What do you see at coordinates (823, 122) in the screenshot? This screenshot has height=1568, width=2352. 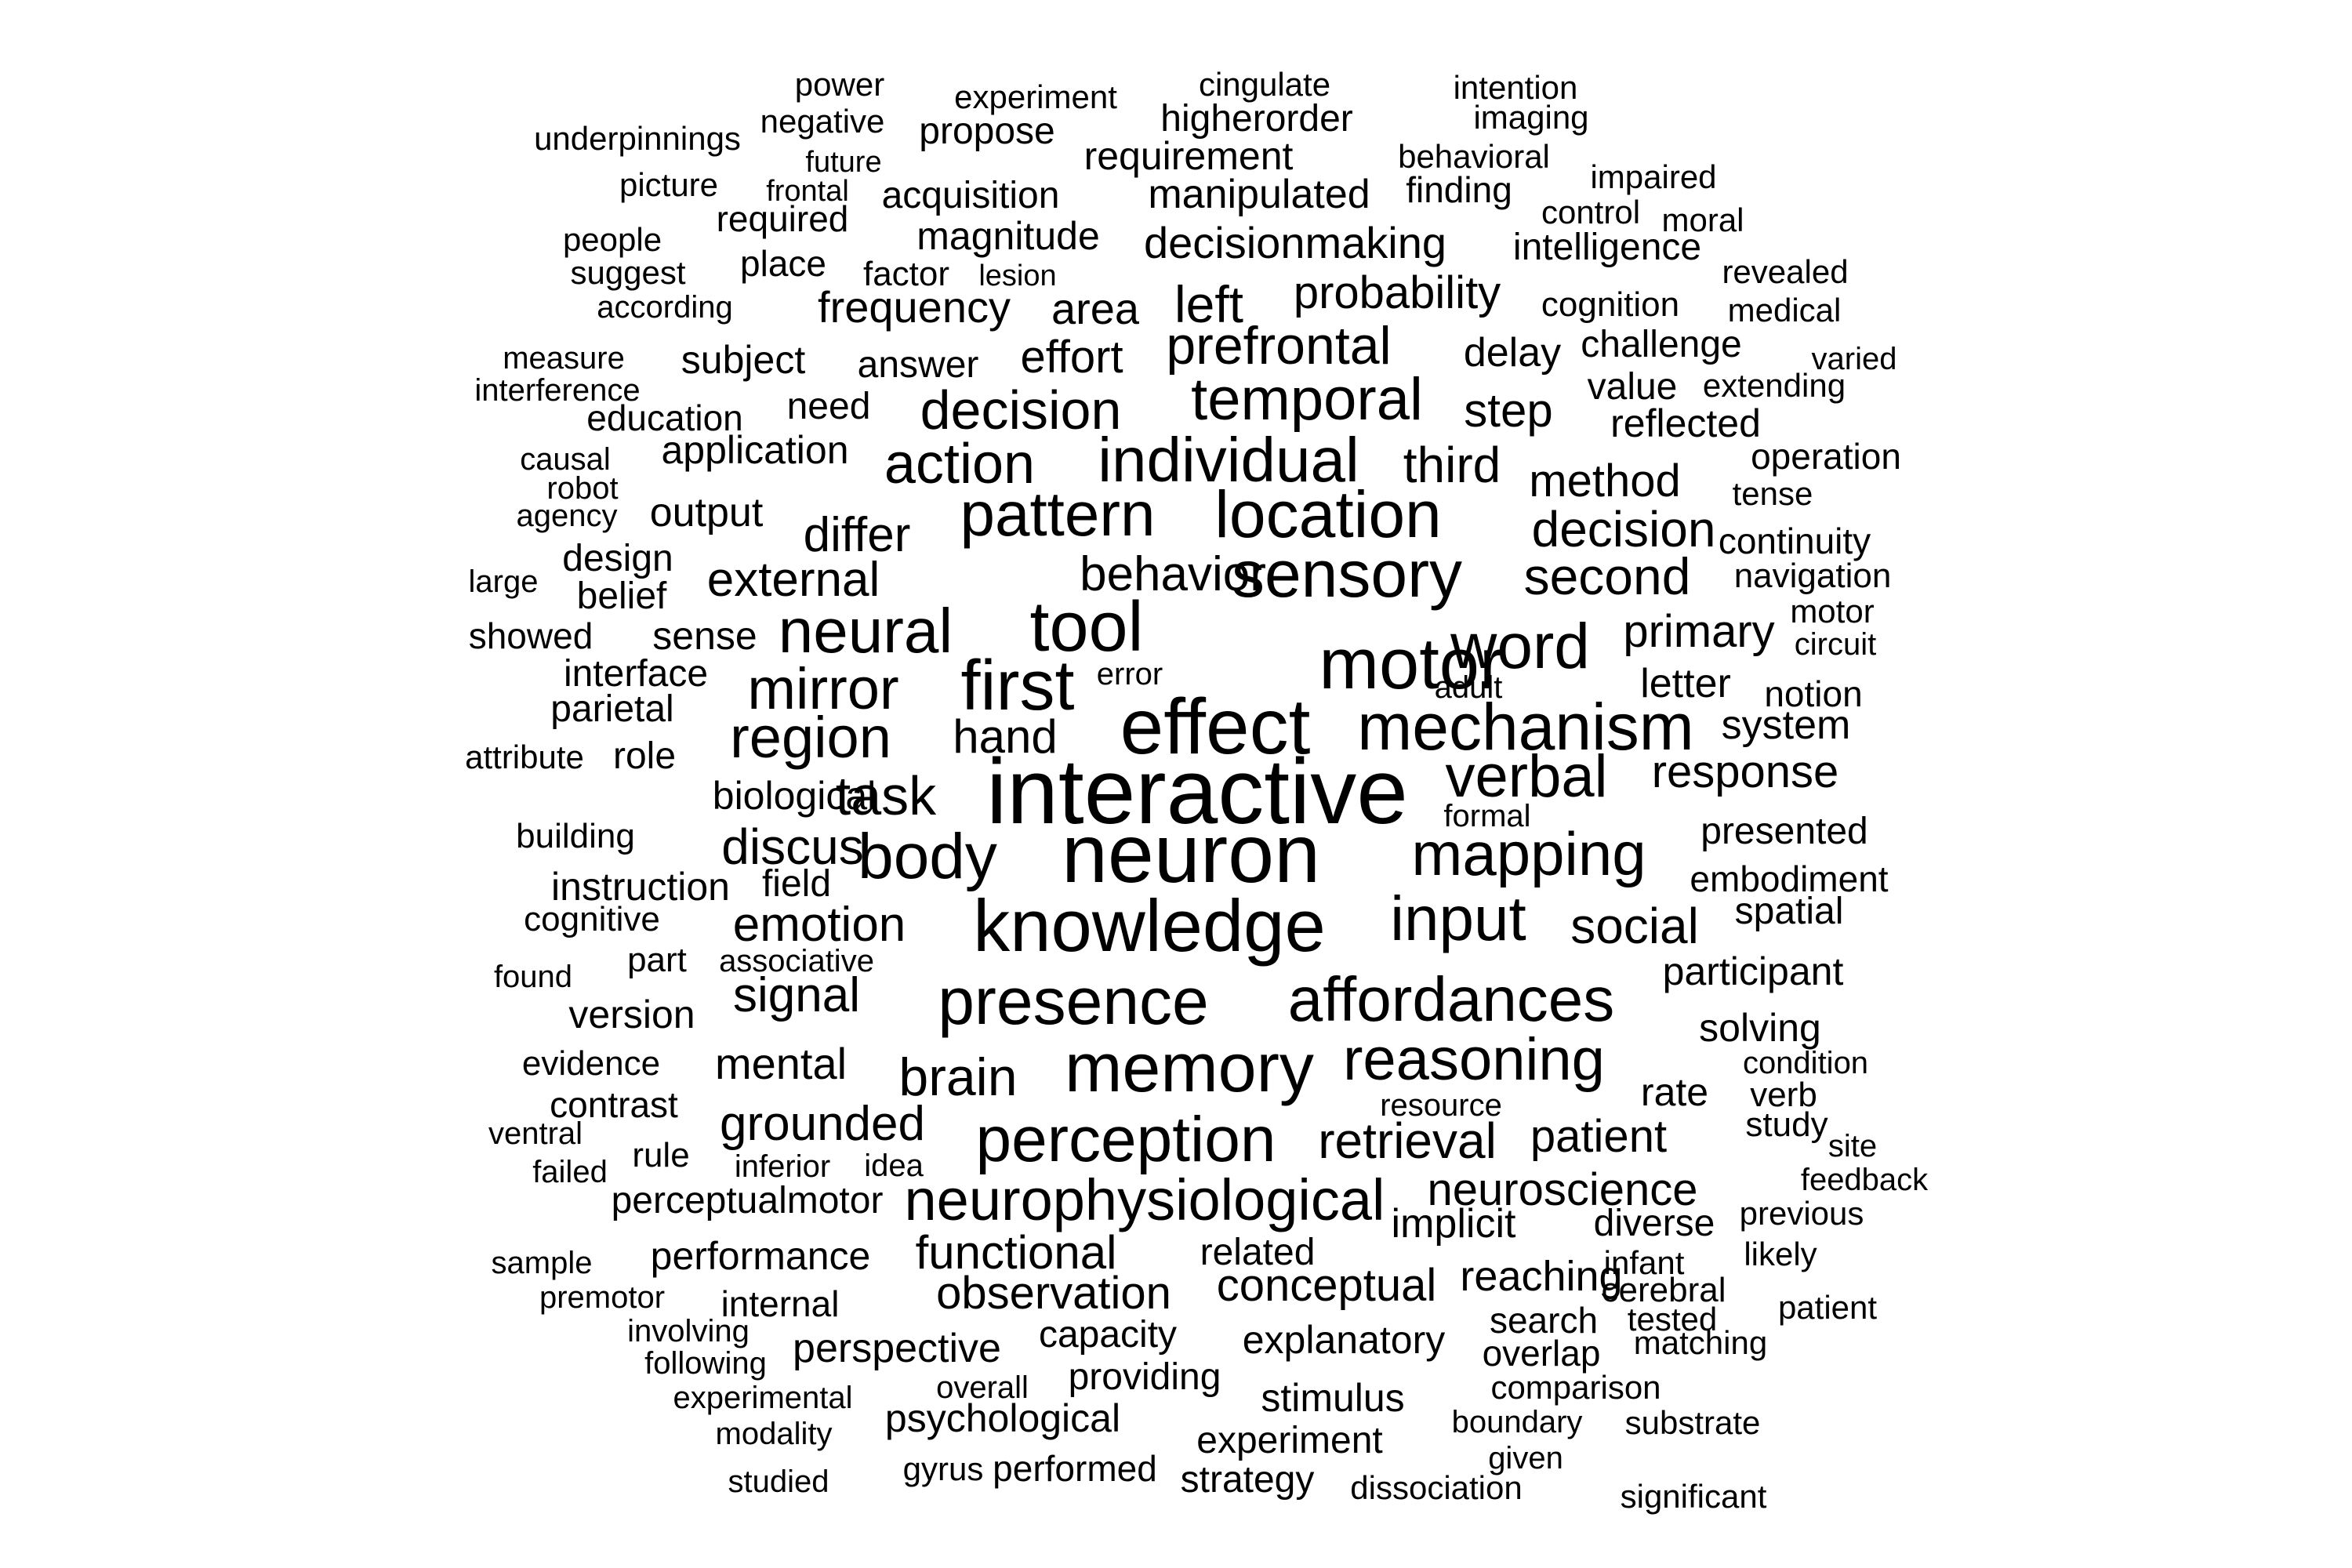 I see `word-negative: negative` at bounding box center [823, 122].